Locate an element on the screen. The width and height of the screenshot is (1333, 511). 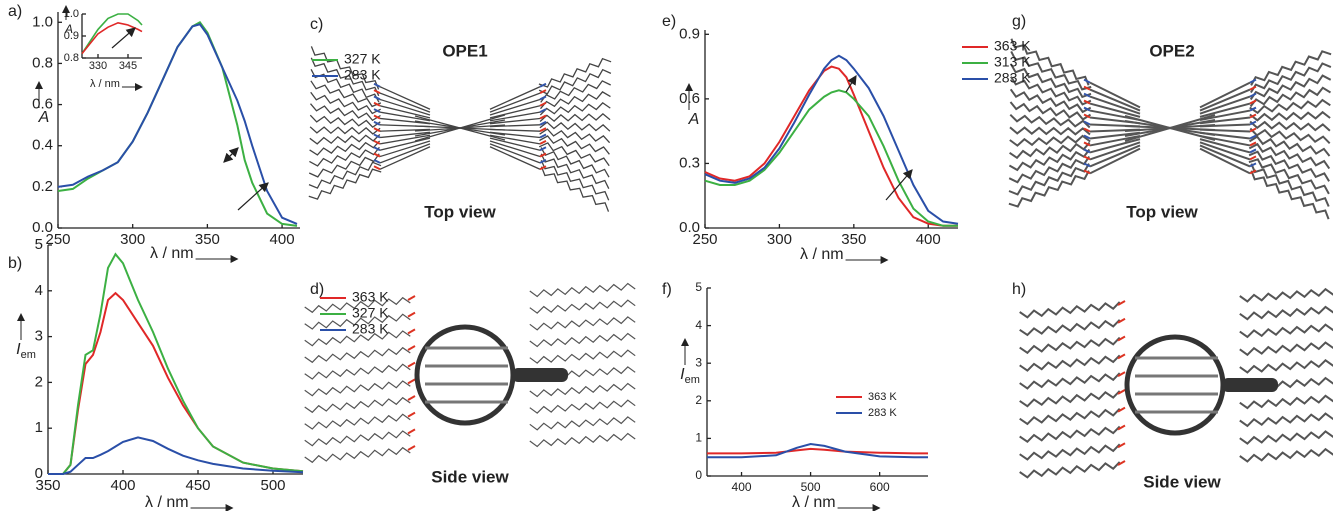
y-tick-label: 1 is located at coordinates (39, 427).